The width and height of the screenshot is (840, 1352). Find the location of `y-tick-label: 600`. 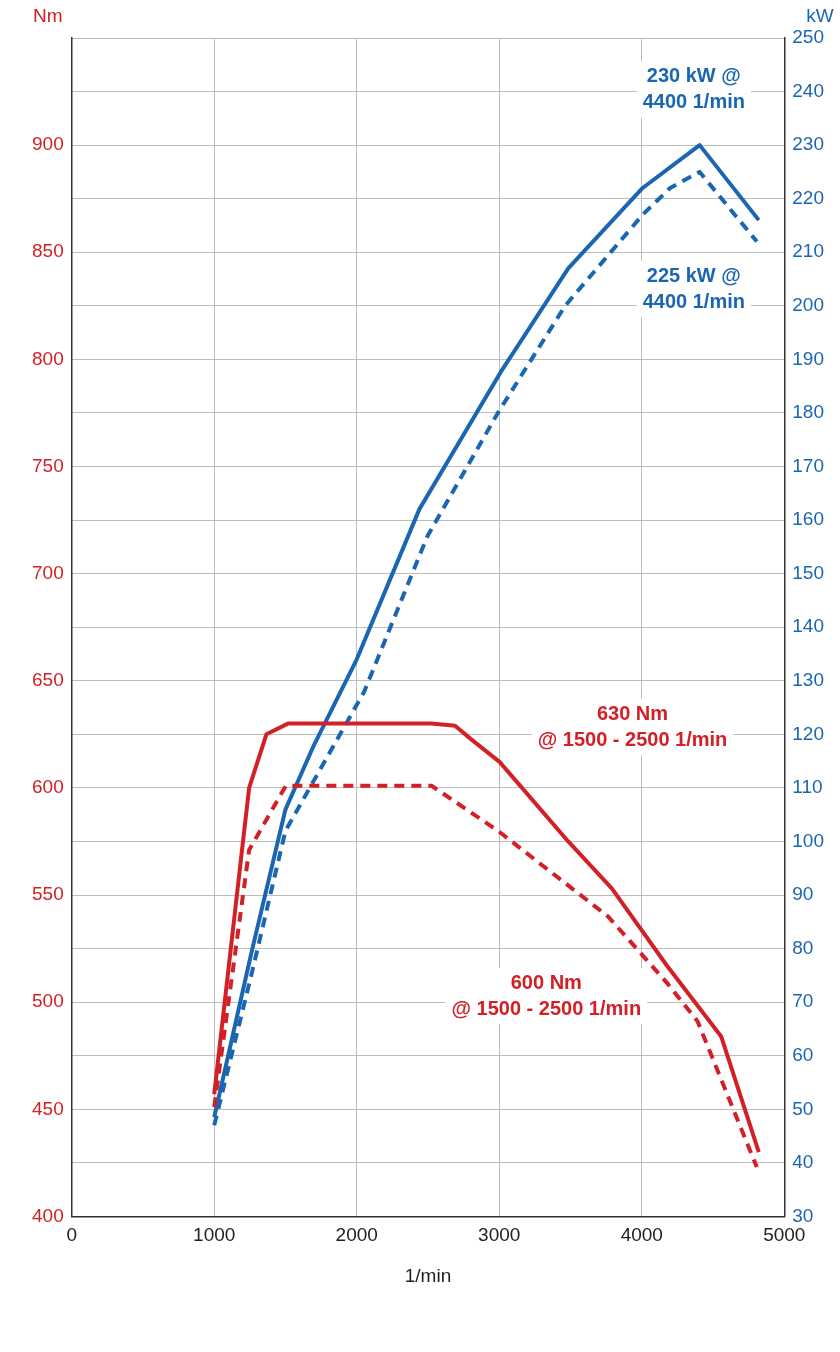

y-tick-label: 600 is located at coordinates (48, 787).